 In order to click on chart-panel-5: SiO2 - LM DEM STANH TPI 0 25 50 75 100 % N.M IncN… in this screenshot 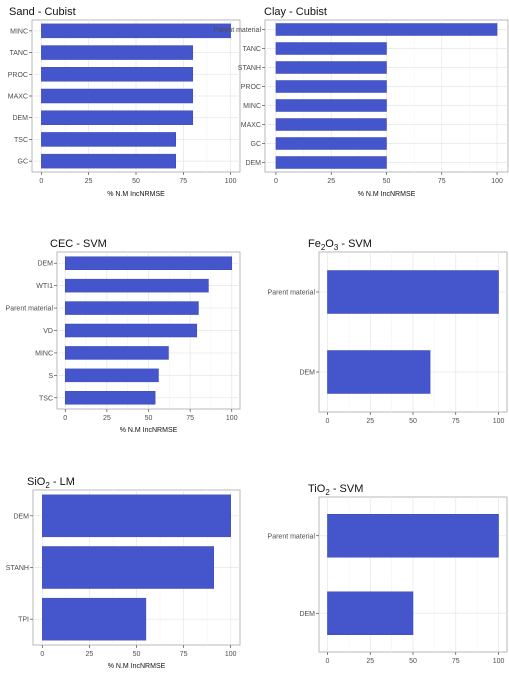, I will do `click(123, 573)`.